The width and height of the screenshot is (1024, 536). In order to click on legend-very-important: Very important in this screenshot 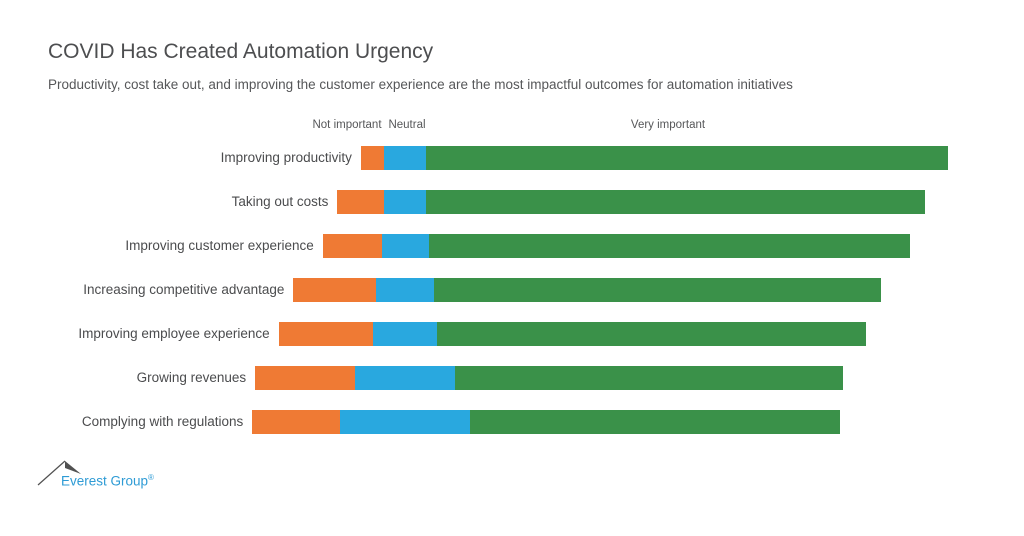, I will do `click(668, 125)`.